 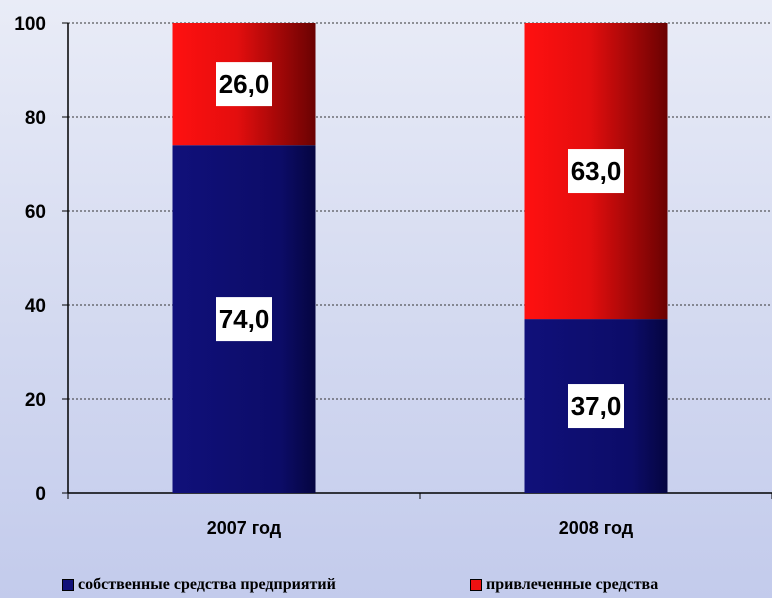 I want to click on legend-item-own-funds: собственные средства предприятий, so click(x=199, y=585).